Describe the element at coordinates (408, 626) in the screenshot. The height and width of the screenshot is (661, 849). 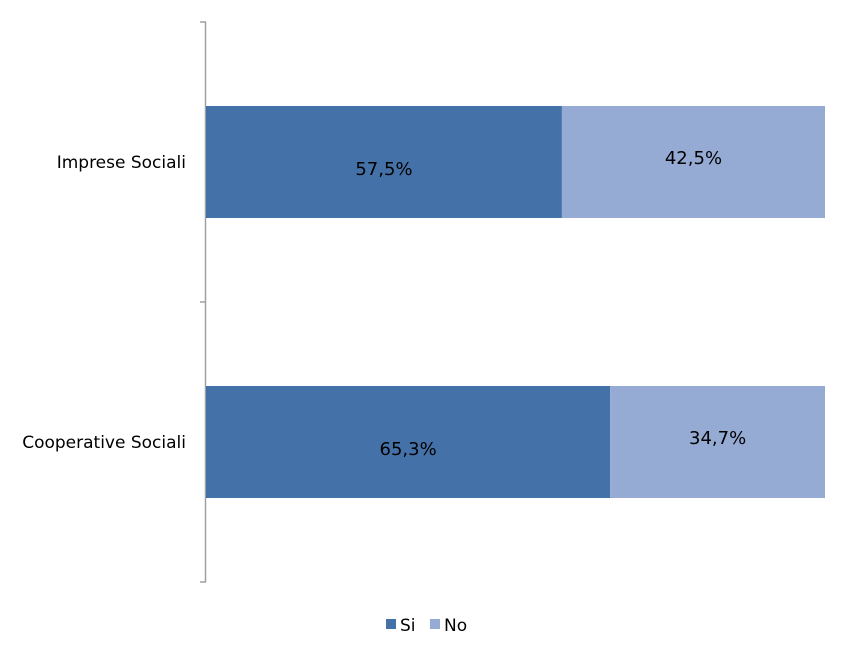
I see `legend-label-si: Si` at that location.